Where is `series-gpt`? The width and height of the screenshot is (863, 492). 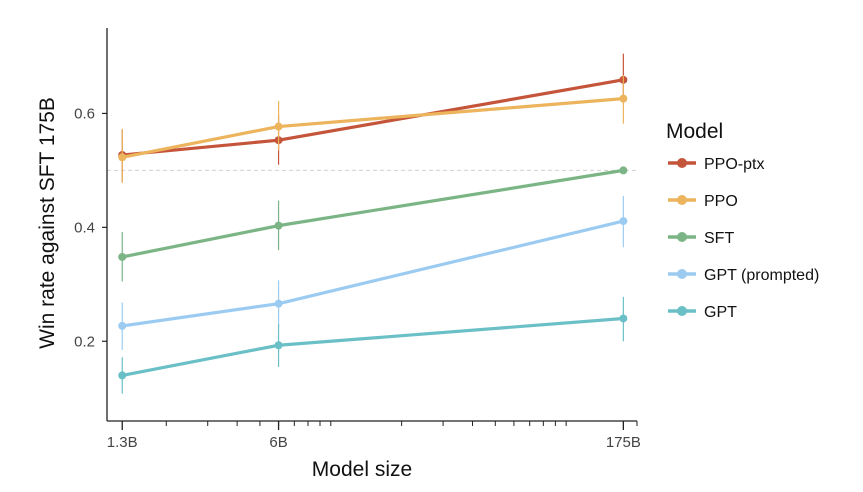
series-gpt is located at coordinates (373, 345).